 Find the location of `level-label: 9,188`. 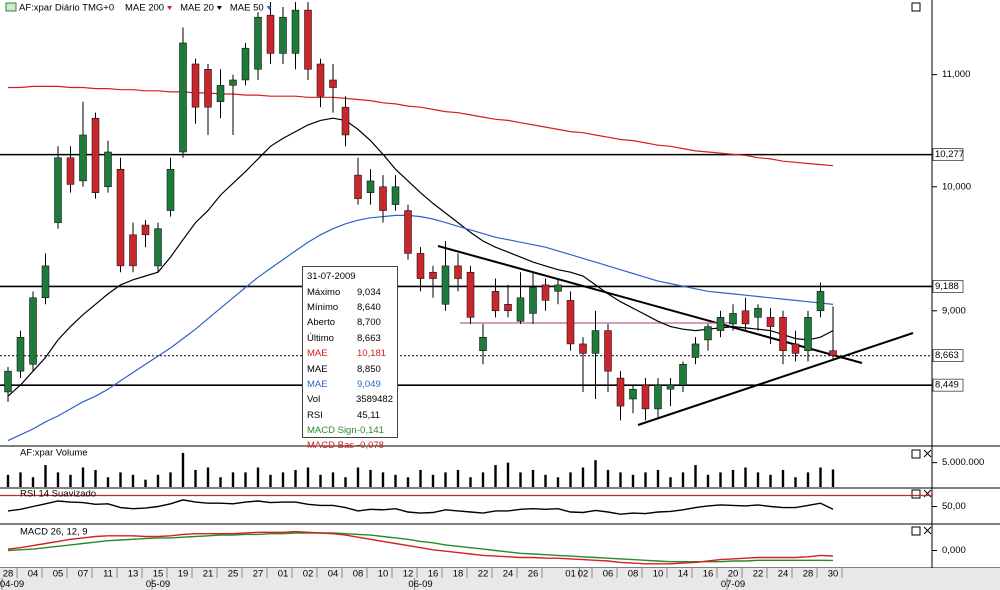

level-label: 9,188 is located at coordinates (947, 286).